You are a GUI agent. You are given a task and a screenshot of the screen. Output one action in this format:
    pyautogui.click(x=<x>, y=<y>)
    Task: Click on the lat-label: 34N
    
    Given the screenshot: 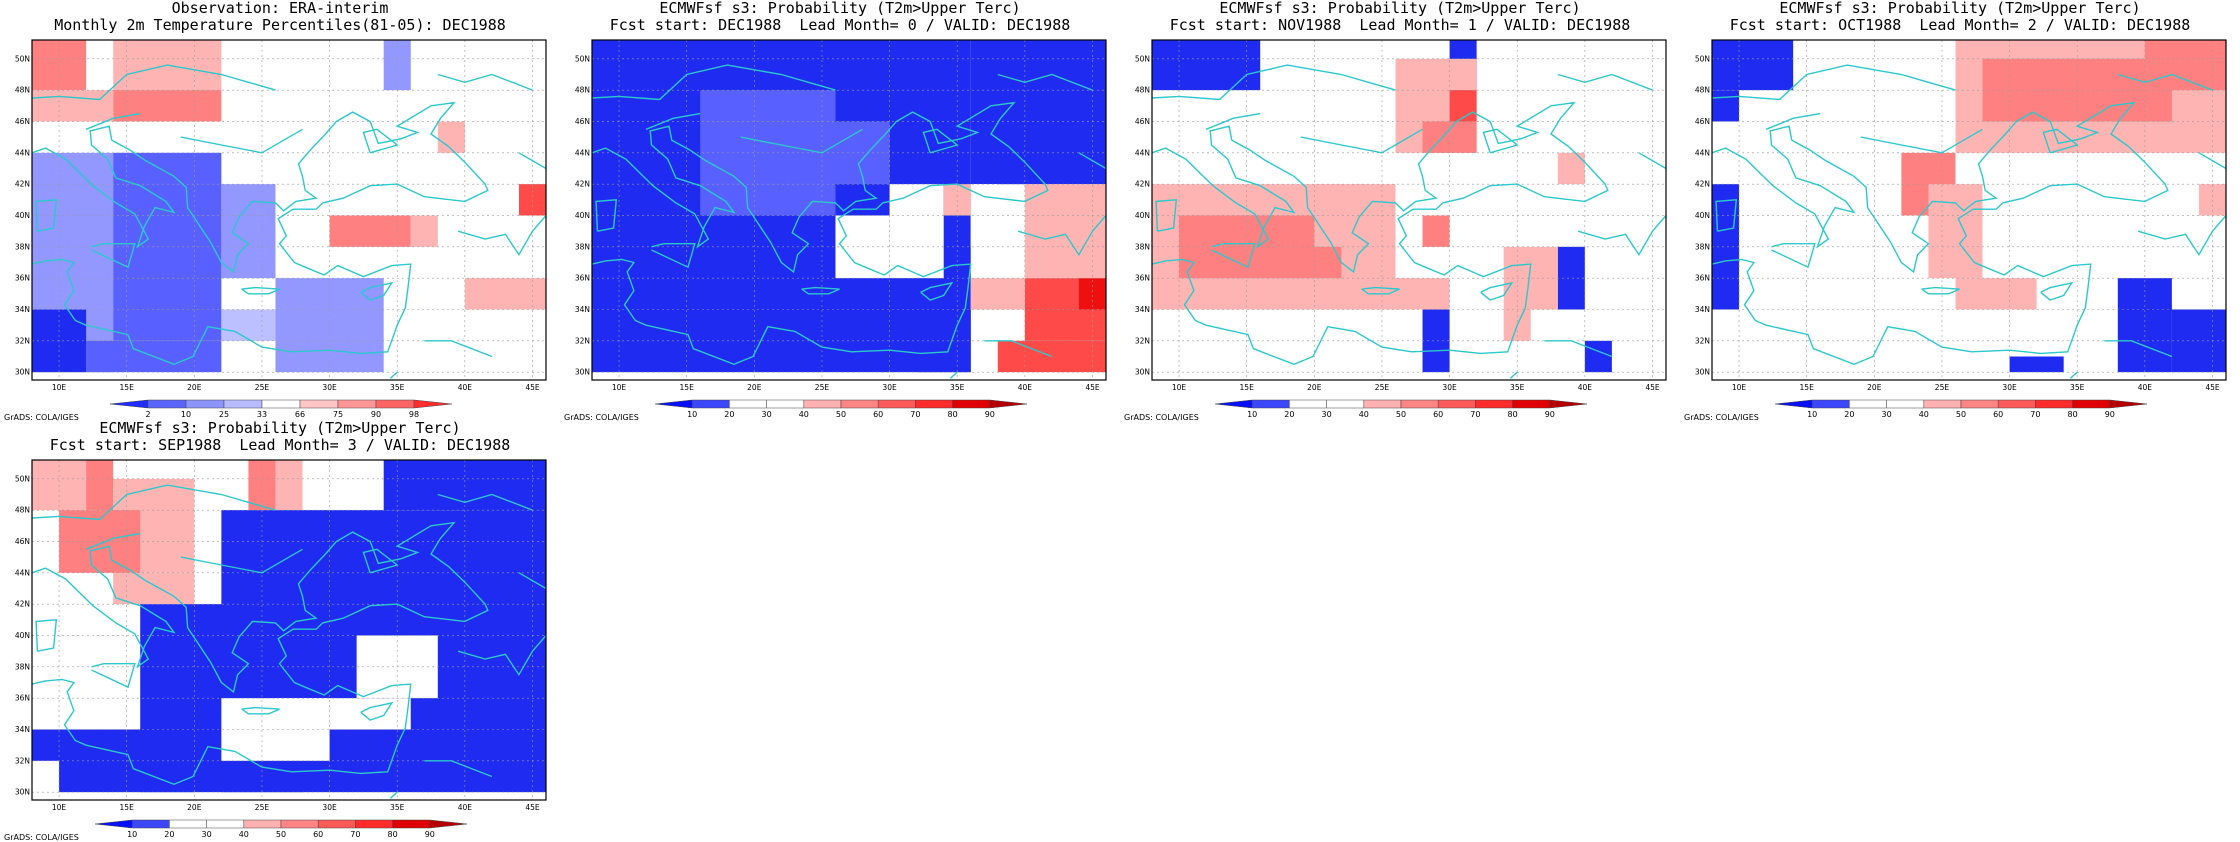 What is the action you would take?
    pyautogui.click(x=22, y=309)
    